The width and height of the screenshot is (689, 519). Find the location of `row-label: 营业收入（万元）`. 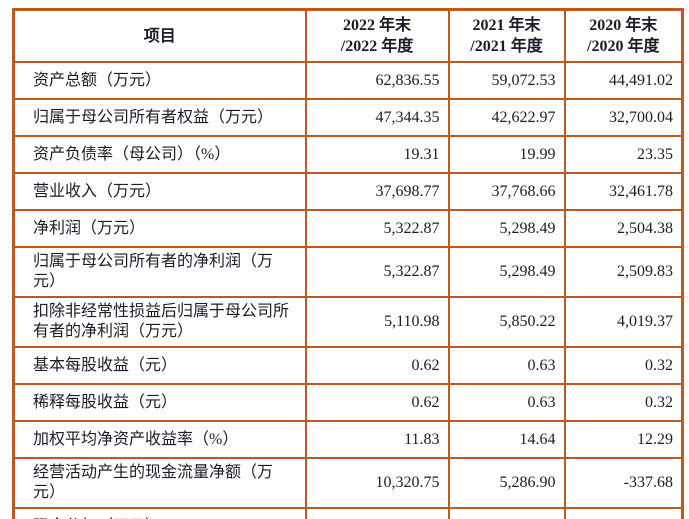

row-label: 营业收入（万元） is located at coordinates (159, 191).